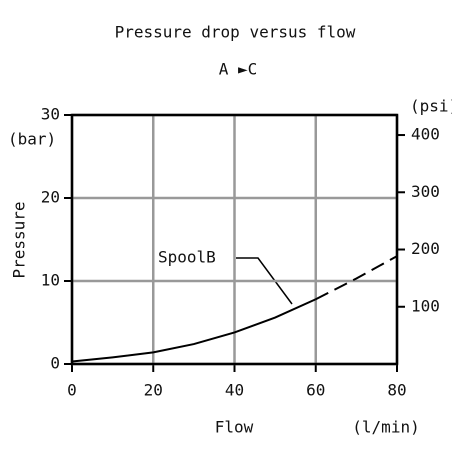  Describe the element at coordinates (425, 134) in the screenshot. I see `y2-tick-label: 400` at that location.